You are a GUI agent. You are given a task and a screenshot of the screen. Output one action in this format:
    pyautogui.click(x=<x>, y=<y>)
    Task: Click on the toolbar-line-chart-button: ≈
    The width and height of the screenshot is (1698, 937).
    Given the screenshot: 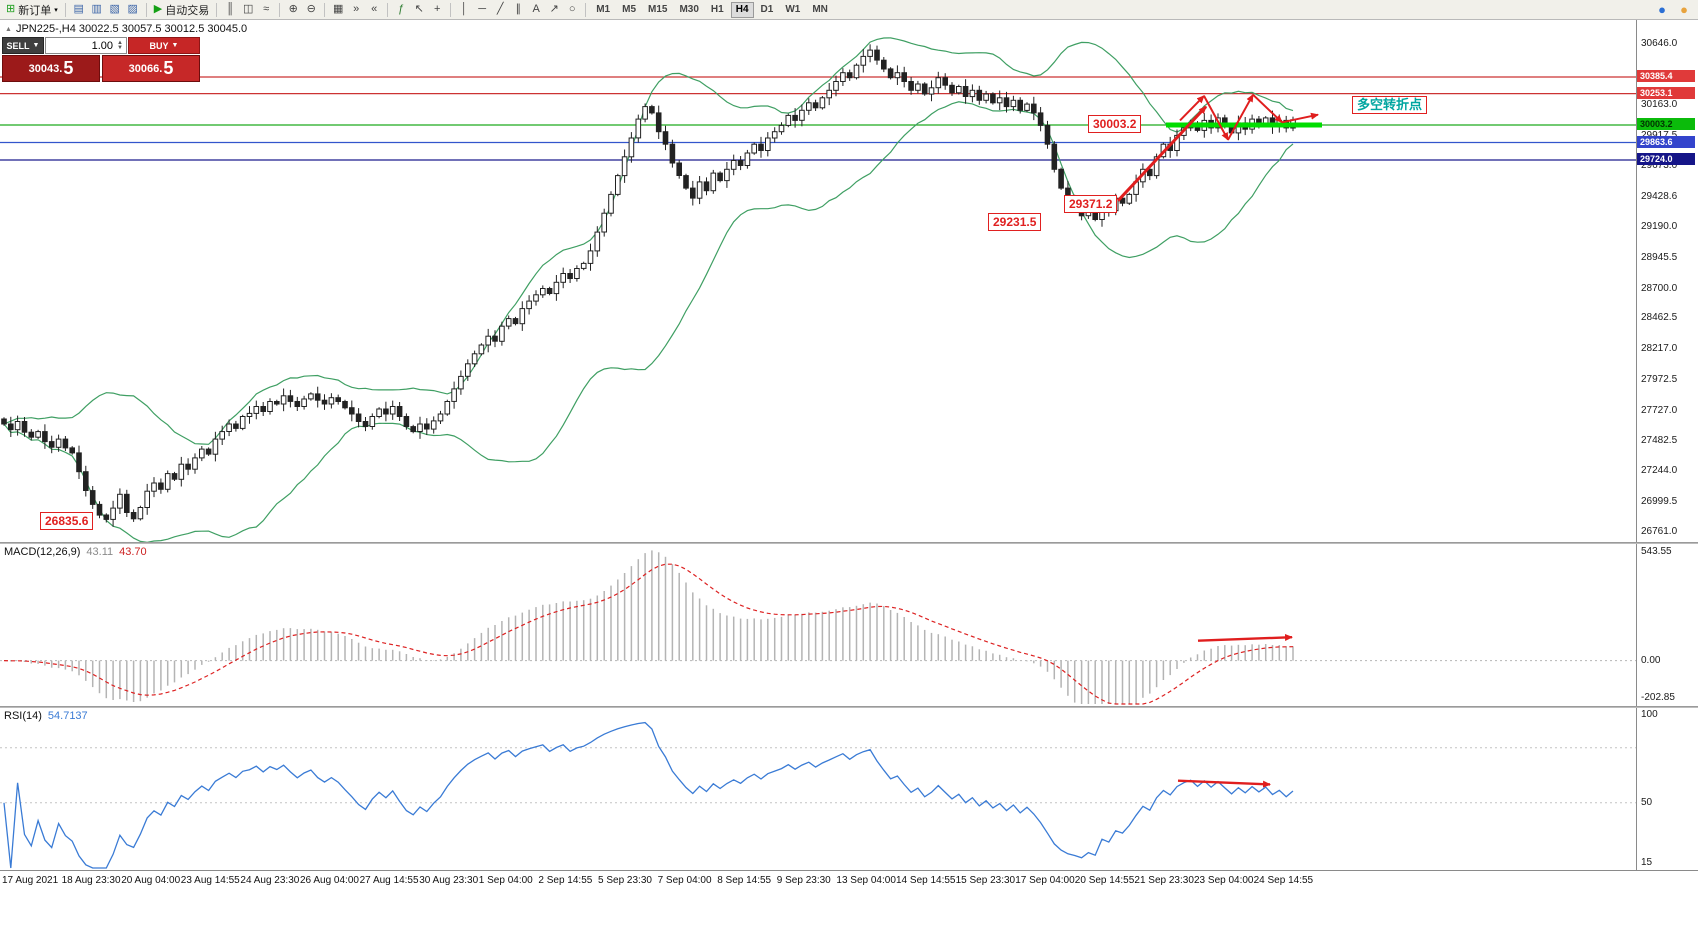 What is the action you would take?
    pyautogui.click(x=266, y=10)
    